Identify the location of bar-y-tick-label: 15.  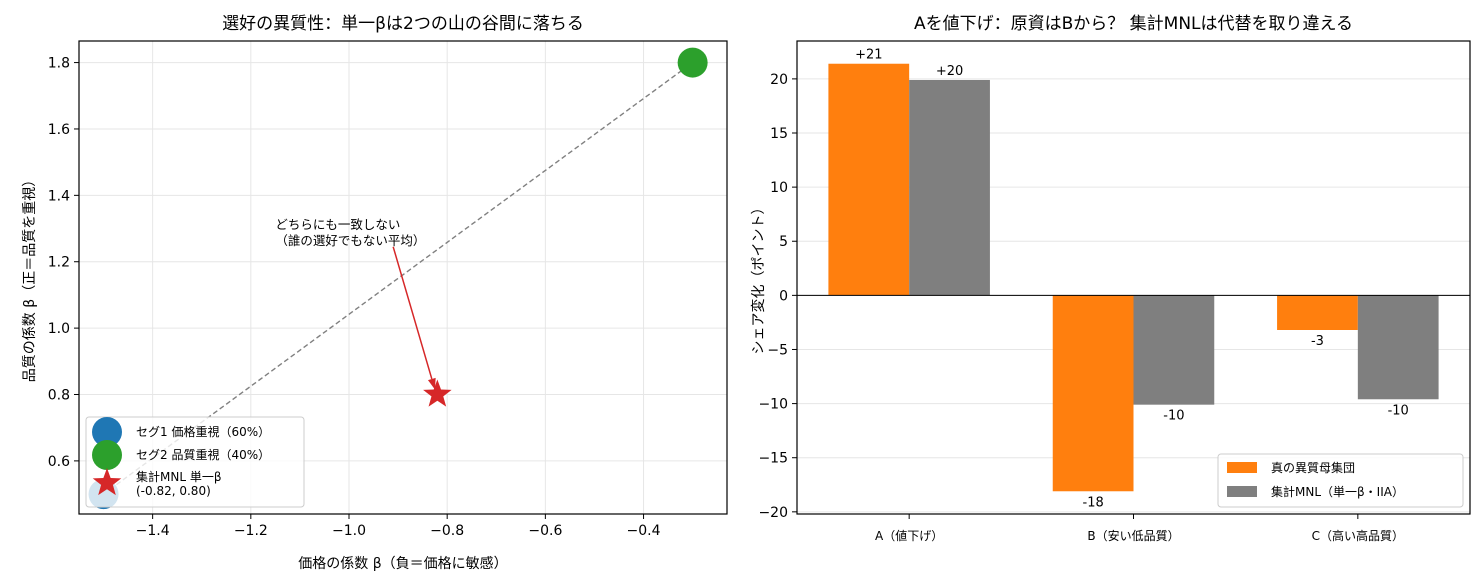
(779, 134).